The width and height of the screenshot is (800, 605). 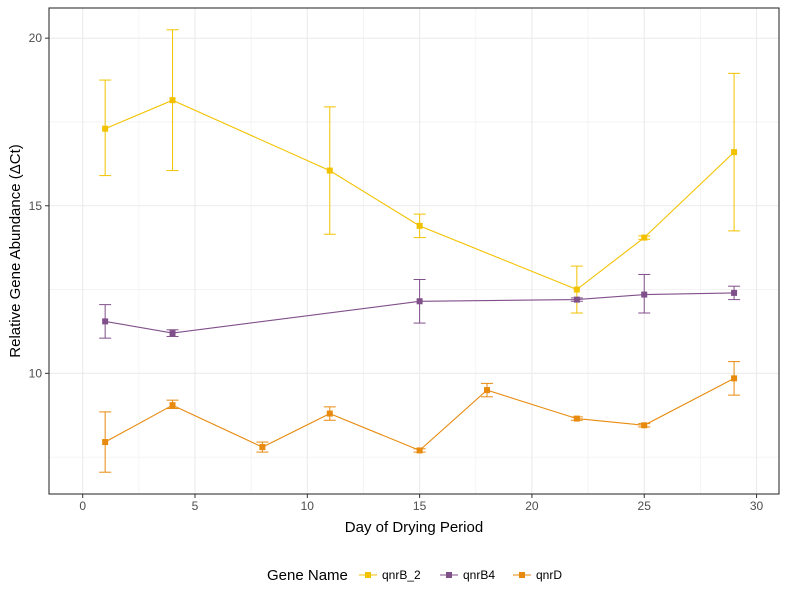 I want to click on legend: Gene Name qnrB_2 qnrB4 qnrD, so click(x=414, y=575).